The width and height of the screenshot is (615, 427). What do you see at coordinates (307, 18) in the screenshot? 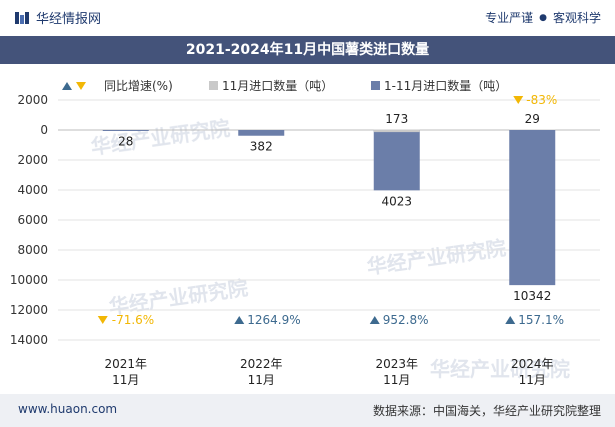
I see `top-bar: 华经情报网 专业严谨 ● 客观科学` at bounding box center [307, 18].